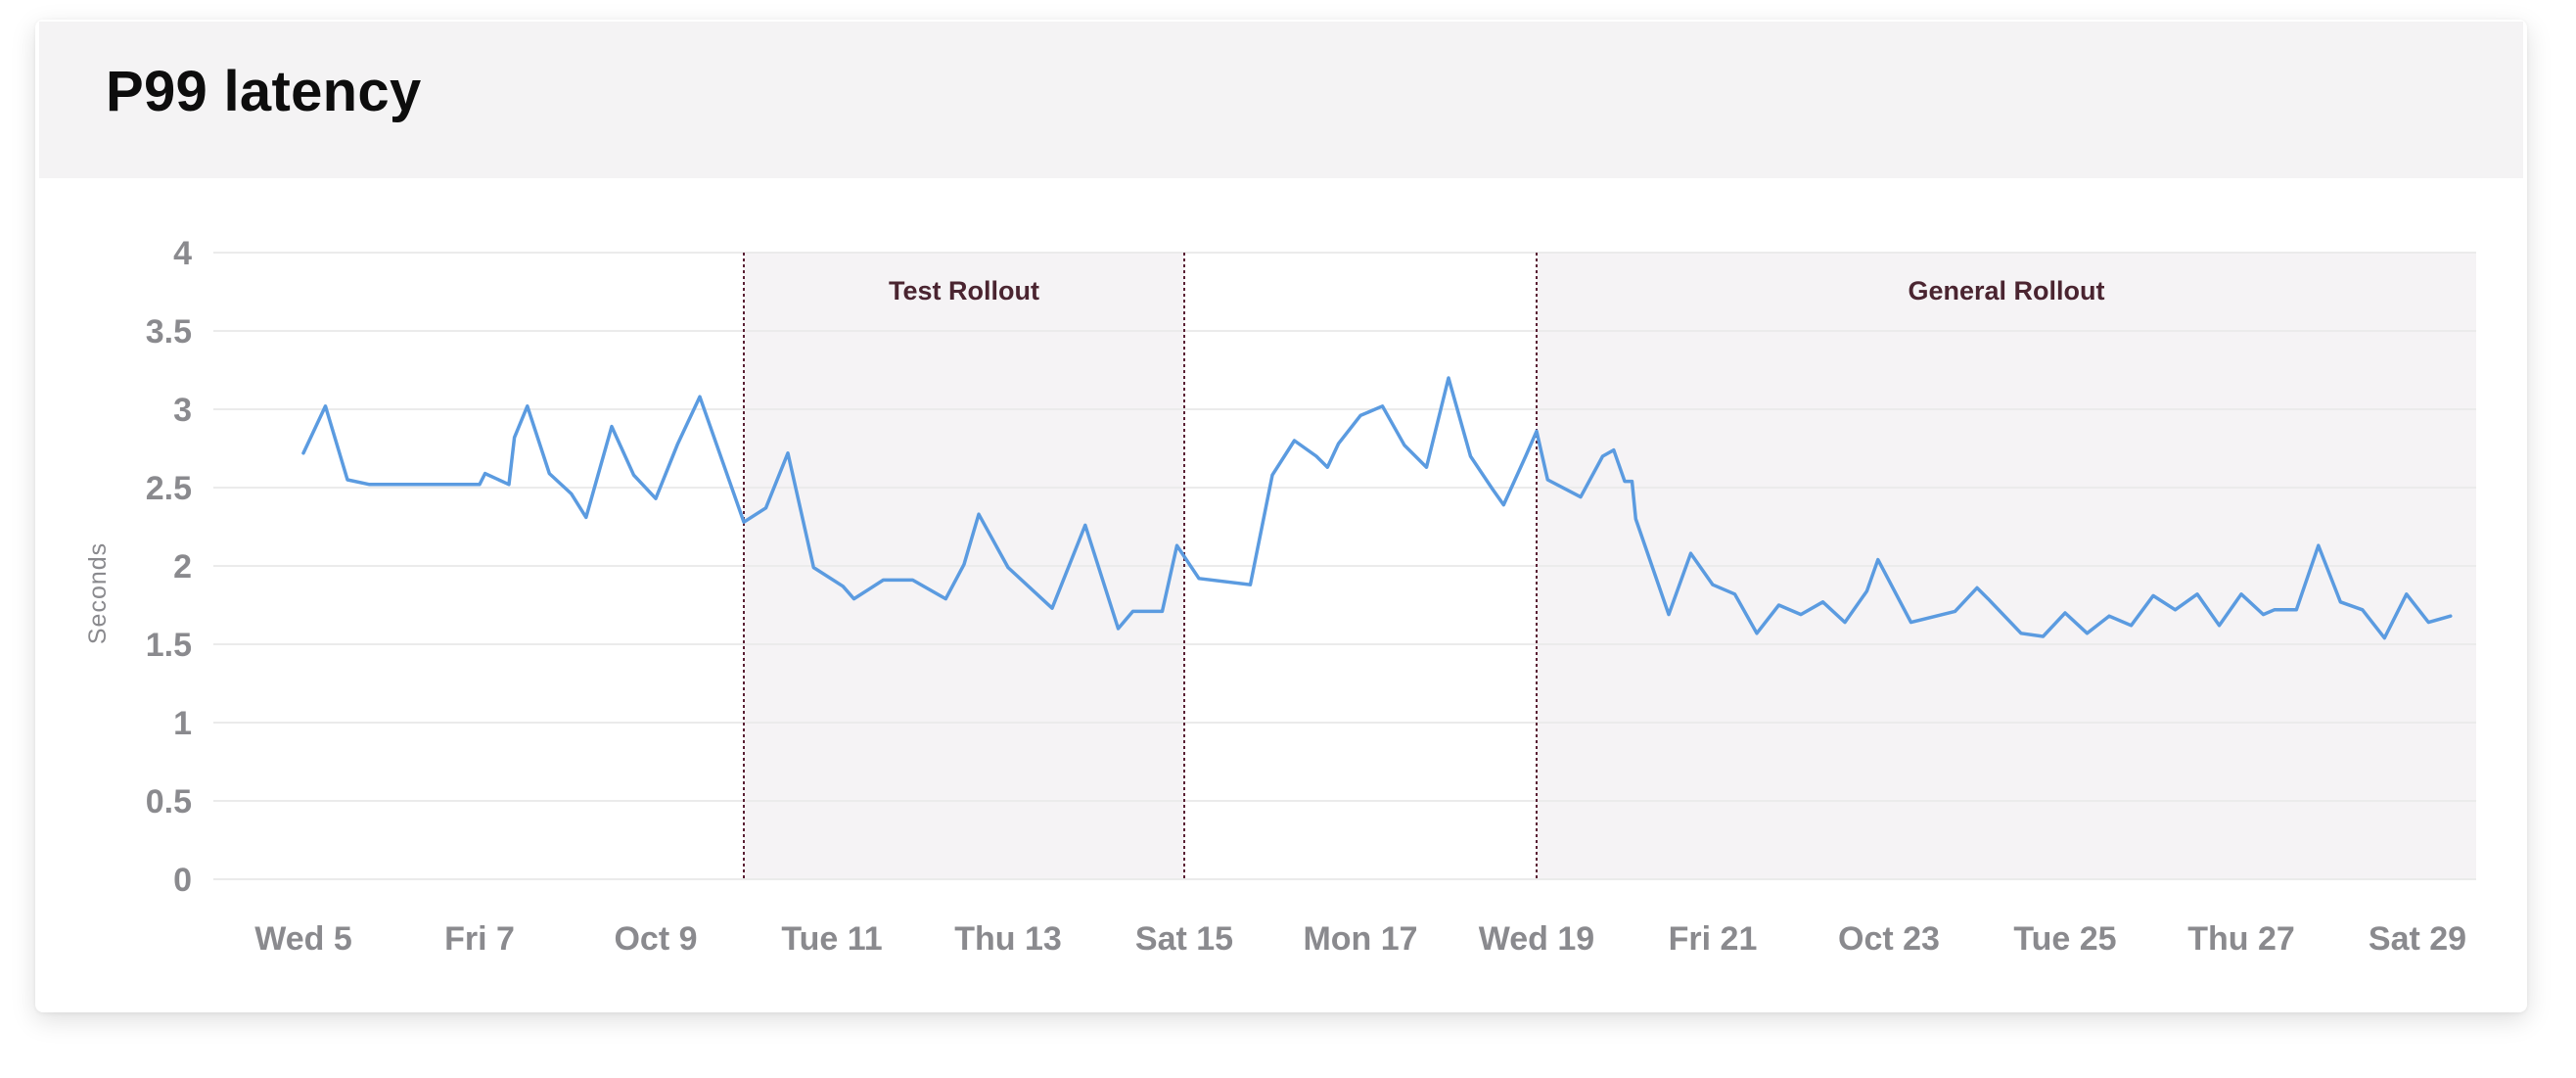 The image size is (2576, 1078). What do you see at coordinates (264, 92) in the screenshot?
I see `chart-title: P99 latency` at bounding box center [264, 92].